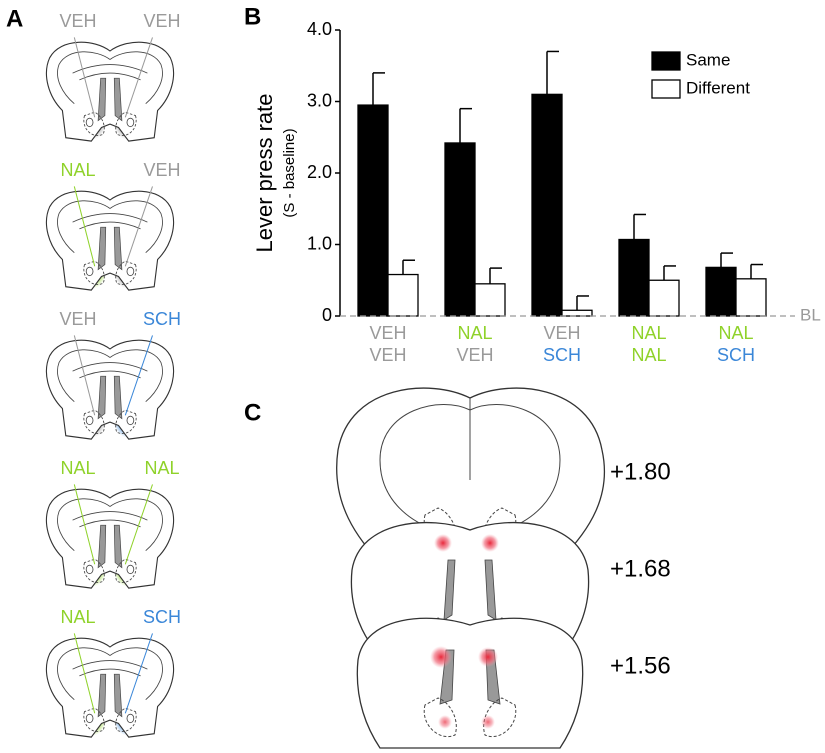  Describe the element at coordinates (252, 16) in the screenshot. I see `panel-label: B` at that location.